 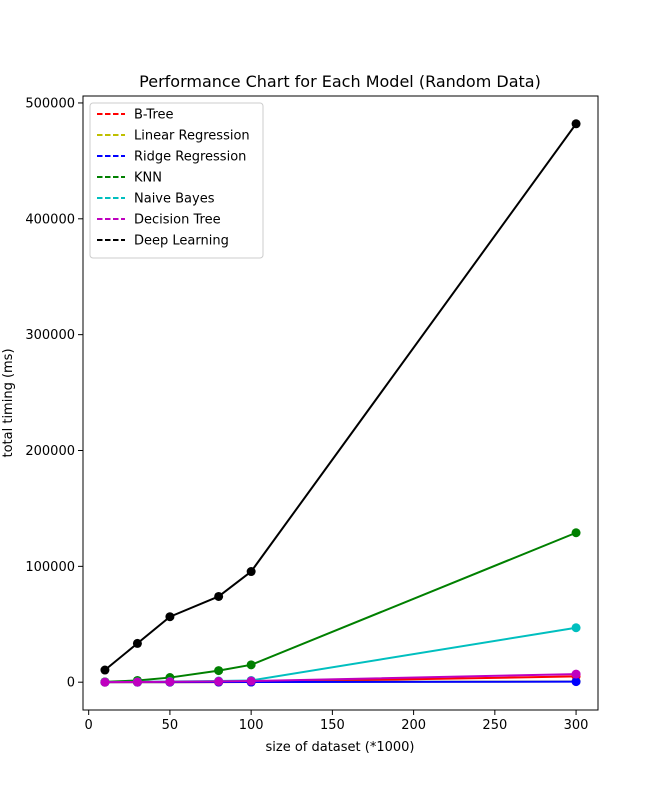 What do you see at coordinates (339, 747) in the screenshot?
I see `x-axis-label: size of dataset (*1000)` at bounding box center [339, 747].